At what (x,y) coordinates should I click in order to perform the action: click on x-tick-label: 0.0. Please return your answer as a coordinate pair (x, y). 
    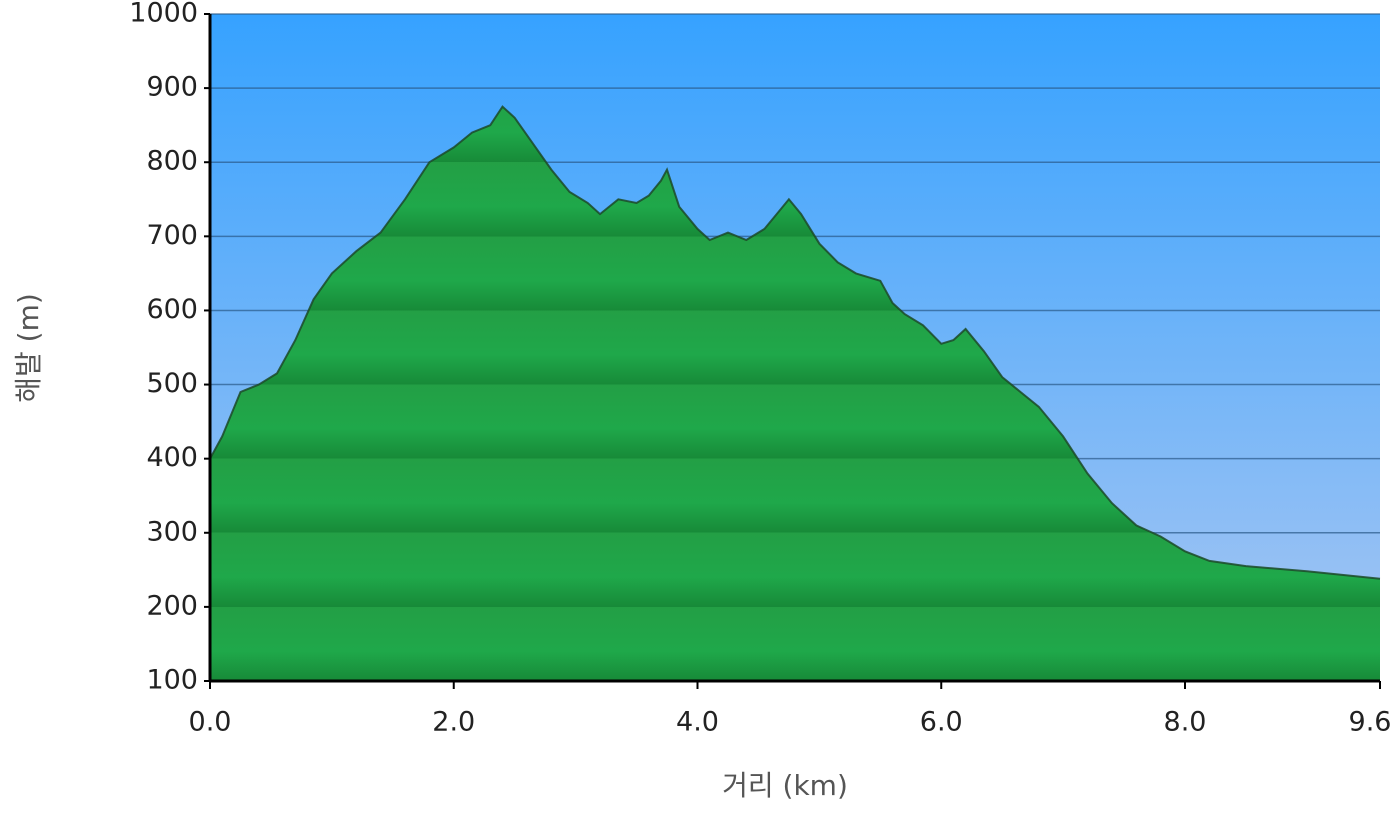
    Looking at the image, I should click on (210, 722).